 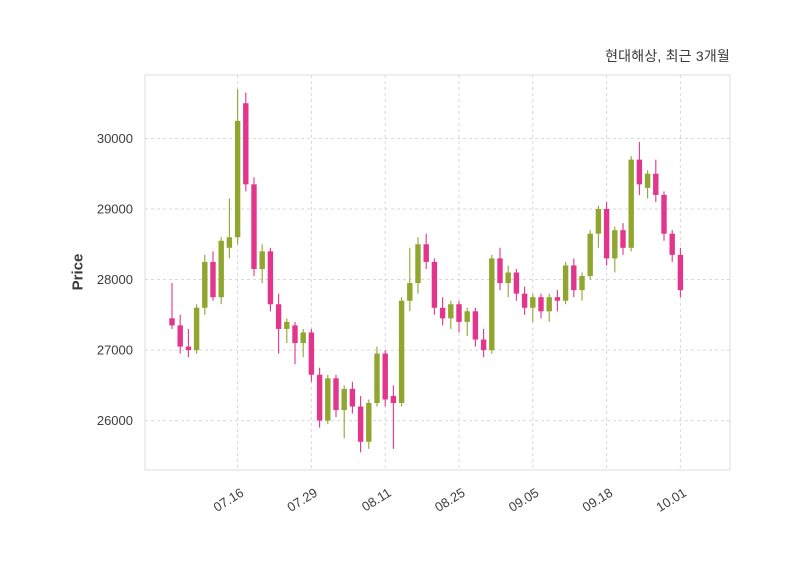 I want to click on x-tick-label: 10.01, so click(x=671, y=500).